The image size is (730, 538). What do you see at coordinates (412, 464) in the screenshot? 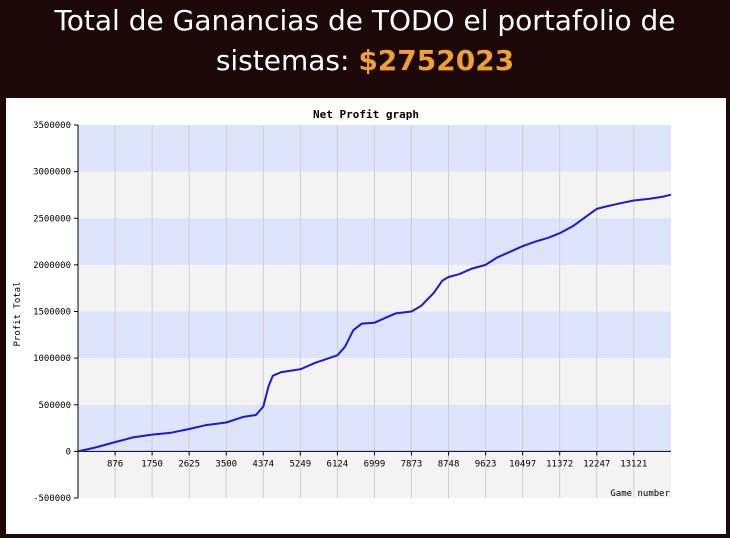
I see `x-tick-label: 7873` at bounding box center [412, 464].